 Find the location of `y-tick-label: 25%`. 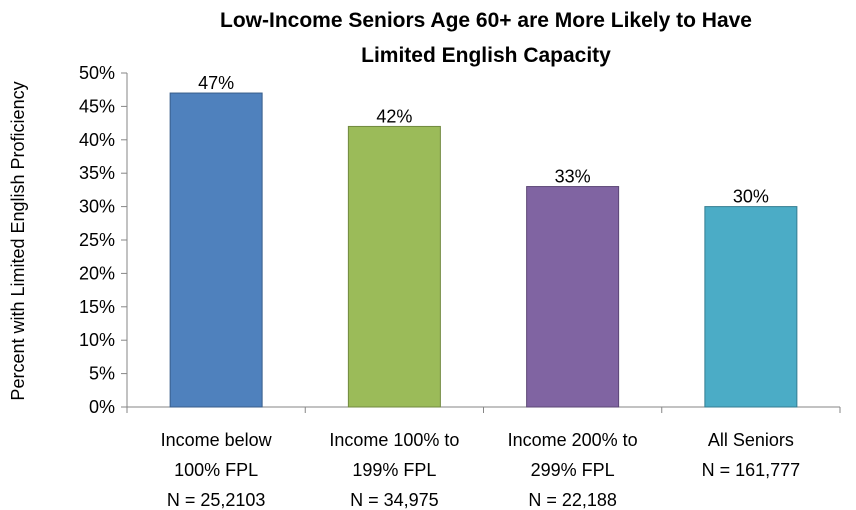

y-tick-label: 25% is located at coordinates (97, 240).